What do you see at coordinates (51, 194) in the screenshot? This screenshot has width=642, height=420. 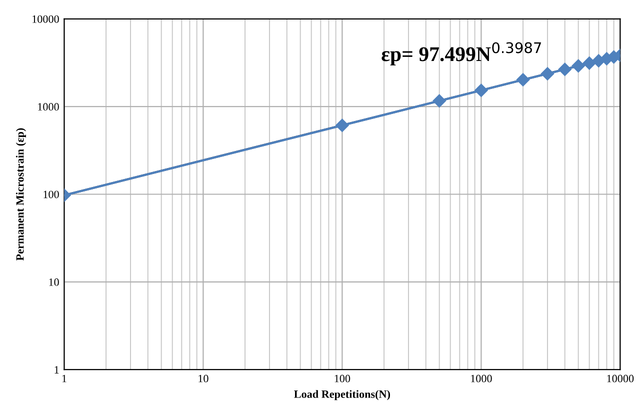 I see `y-tick-label: 100` at bounding box center [51, 194].